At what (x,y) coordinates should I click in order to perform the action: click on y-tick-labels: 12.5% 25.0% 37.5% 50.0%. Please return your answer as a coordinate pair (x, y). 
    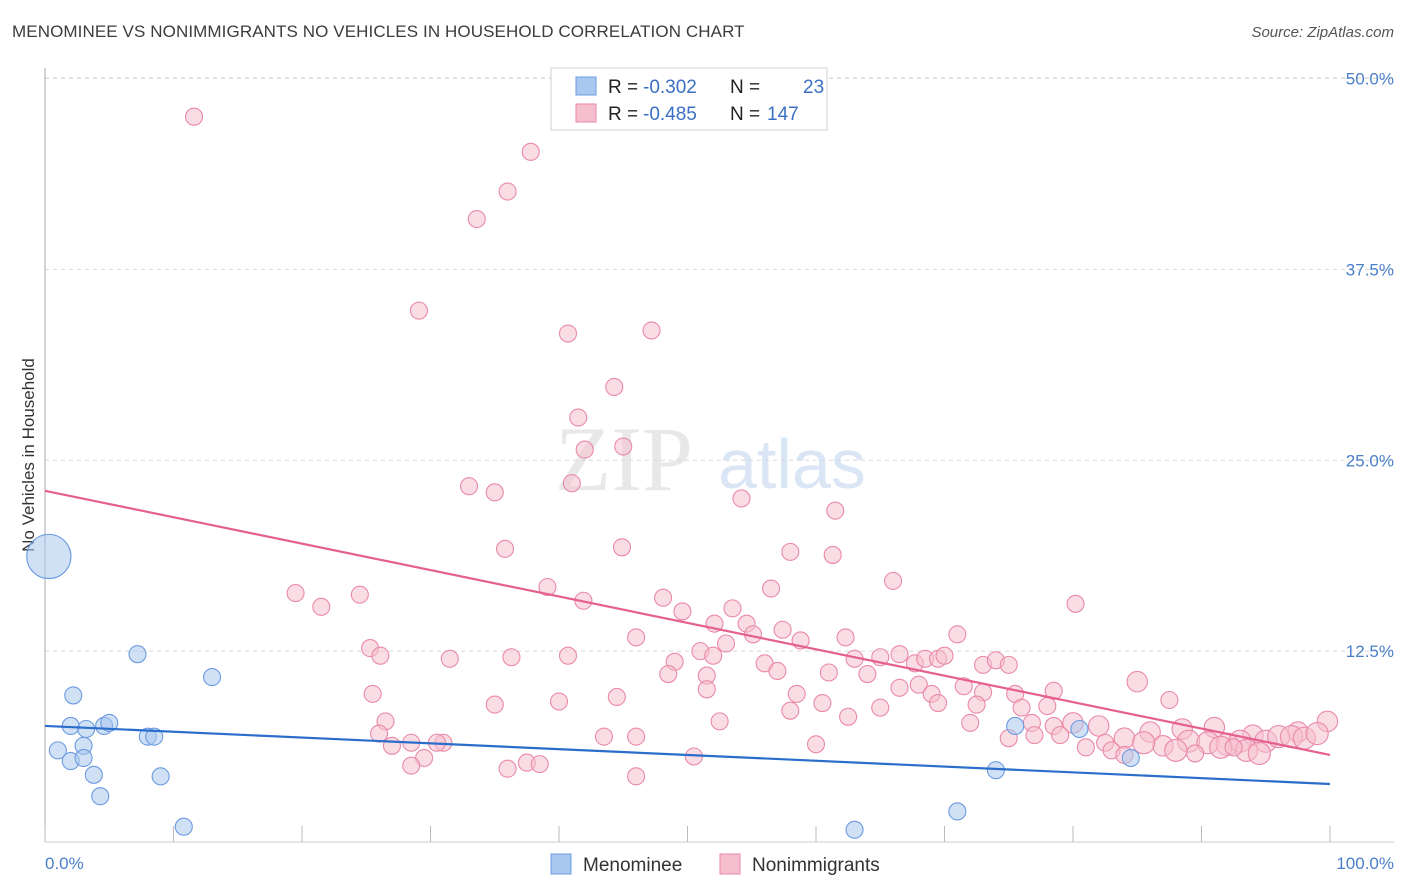
    Looking at the image, I should click on (1370, 366).